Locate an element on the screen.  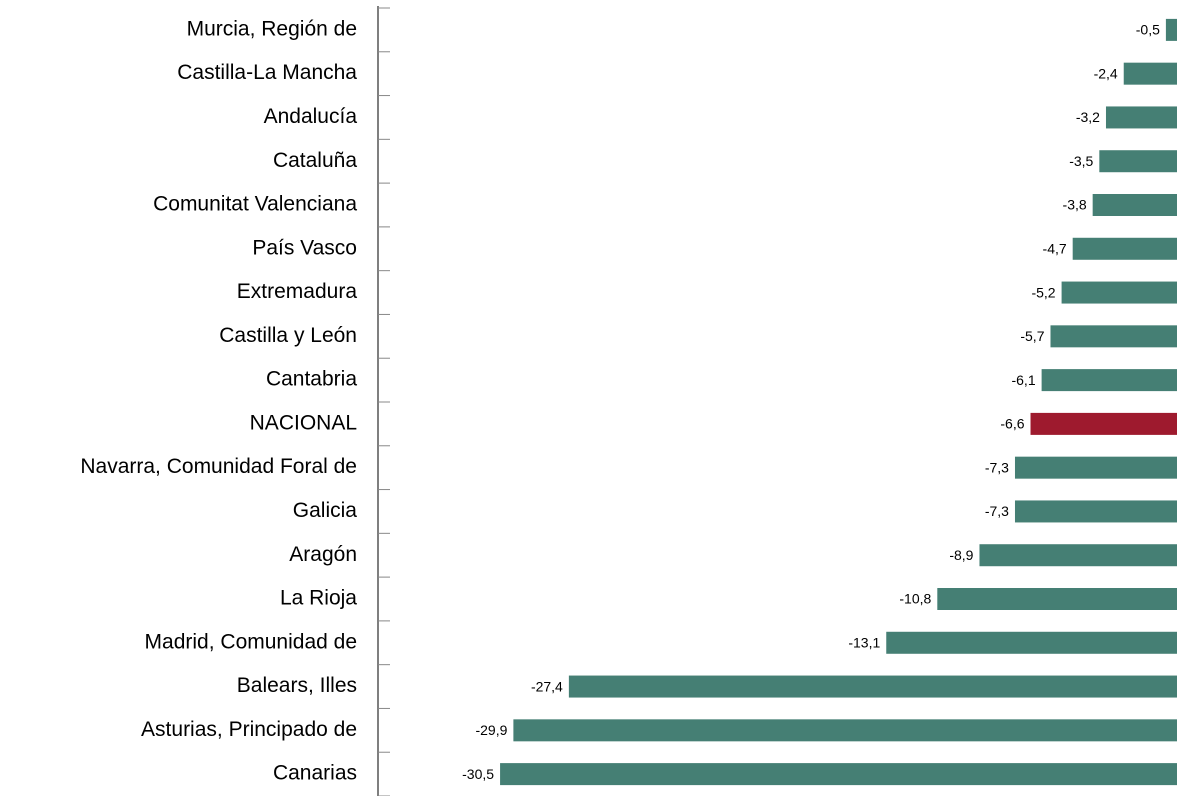
y-tick-label: Navarra, Comunidad Foral de is located at coordinates (218, 466).